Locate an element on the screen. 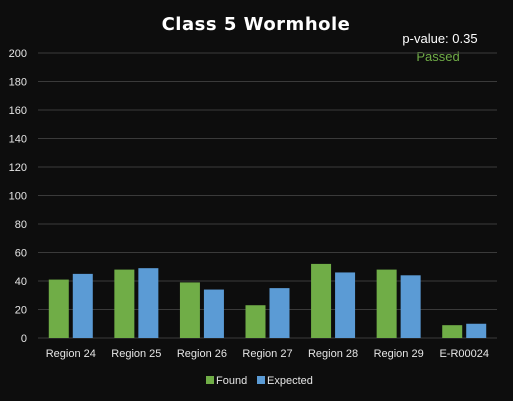  y-tick-label: 160 is located at coordinates (18, 111).